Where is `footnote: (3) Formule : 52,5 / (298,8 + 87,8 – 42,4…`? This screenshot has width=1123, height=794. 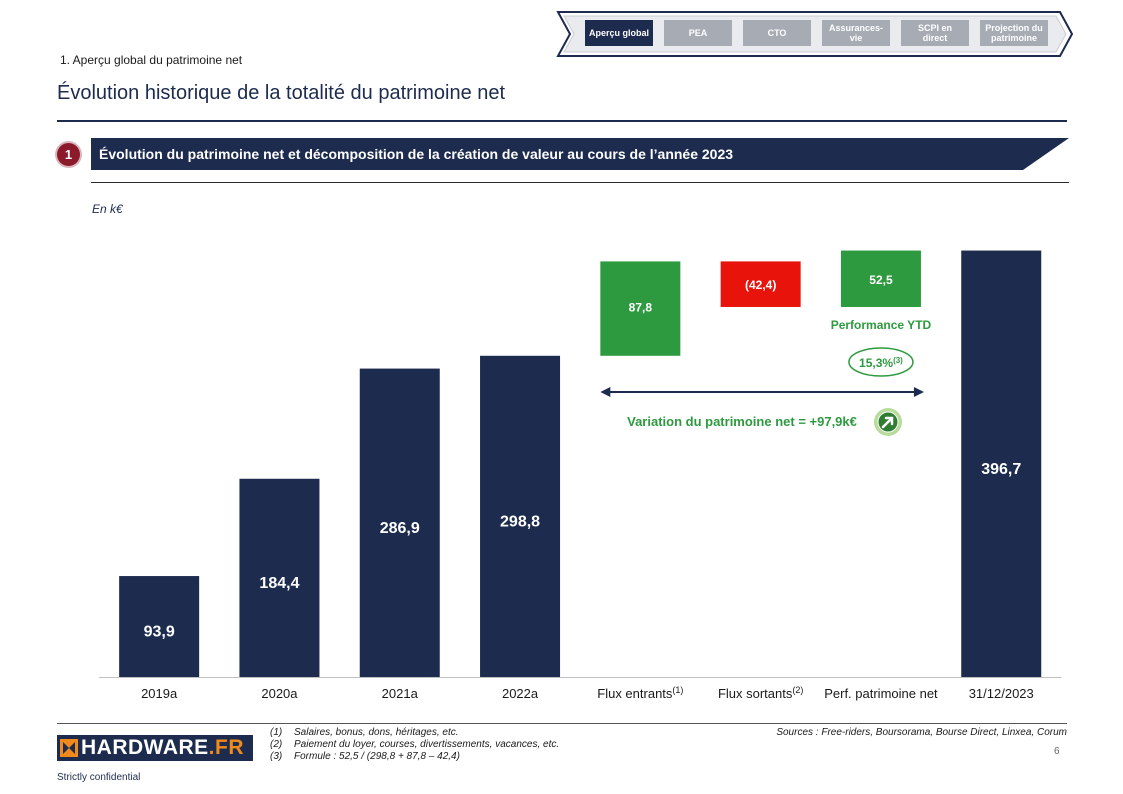
footnote: (3) Formule : 52,5 / (298,8 + 87,8 – 42,4… is located at coordinates (365, 756).